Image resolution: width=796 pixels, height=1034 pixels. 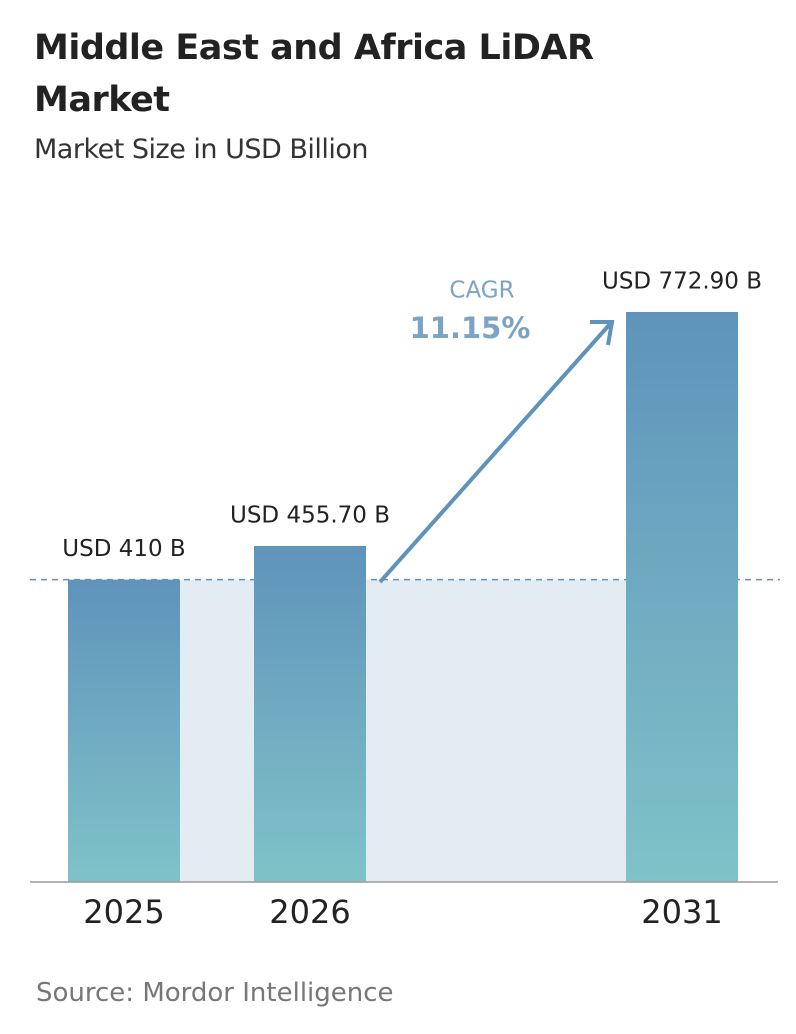 What do you see at coordinates (682, 282) in the screenshot?
I see `value-label: USD 772.90 B` at bounding box center [682, 282].